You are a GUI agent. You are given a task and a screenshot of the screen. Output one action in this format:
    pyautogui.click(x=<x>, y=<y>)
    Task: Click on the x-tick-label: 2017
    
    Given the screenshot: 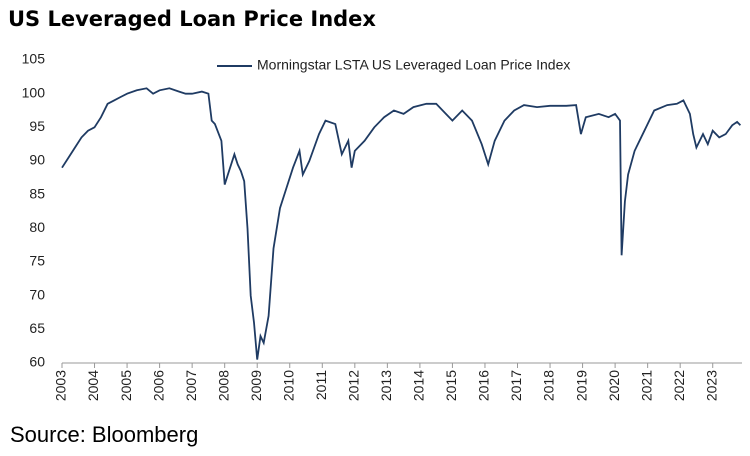 What is the action you would take?
    pyautogui.click(x=516, y=385)
    